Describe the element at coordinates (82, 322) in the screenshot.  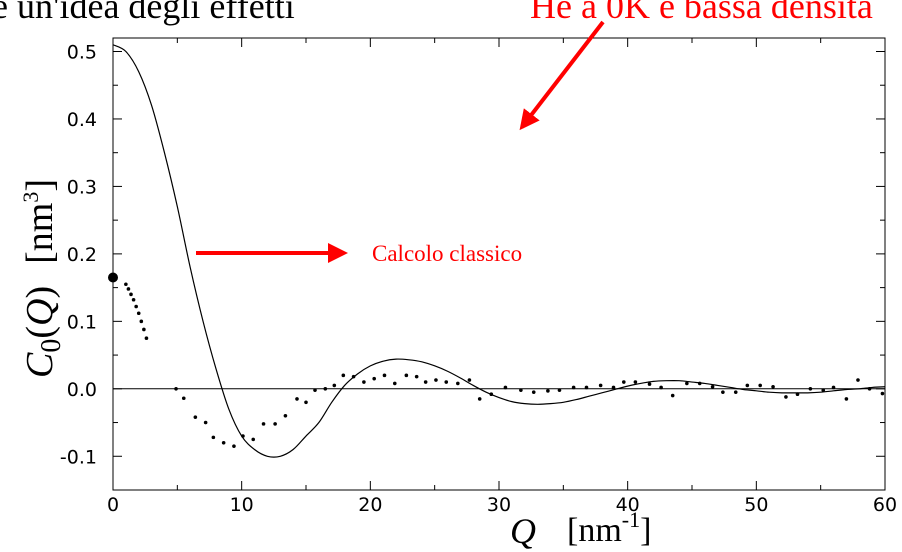
I see `y-tick-label: 0.1` at that location.